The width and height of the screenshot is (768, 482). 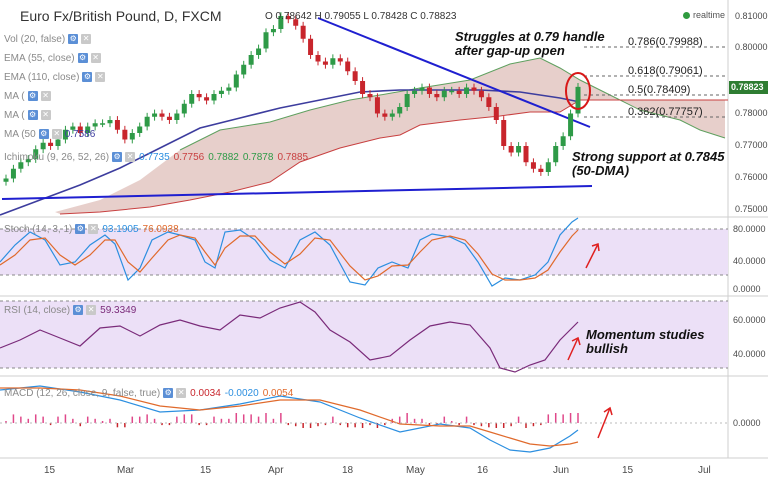 I want to click on legend-ma2: MA (⚙ ✕, so click(x=27, y=115).